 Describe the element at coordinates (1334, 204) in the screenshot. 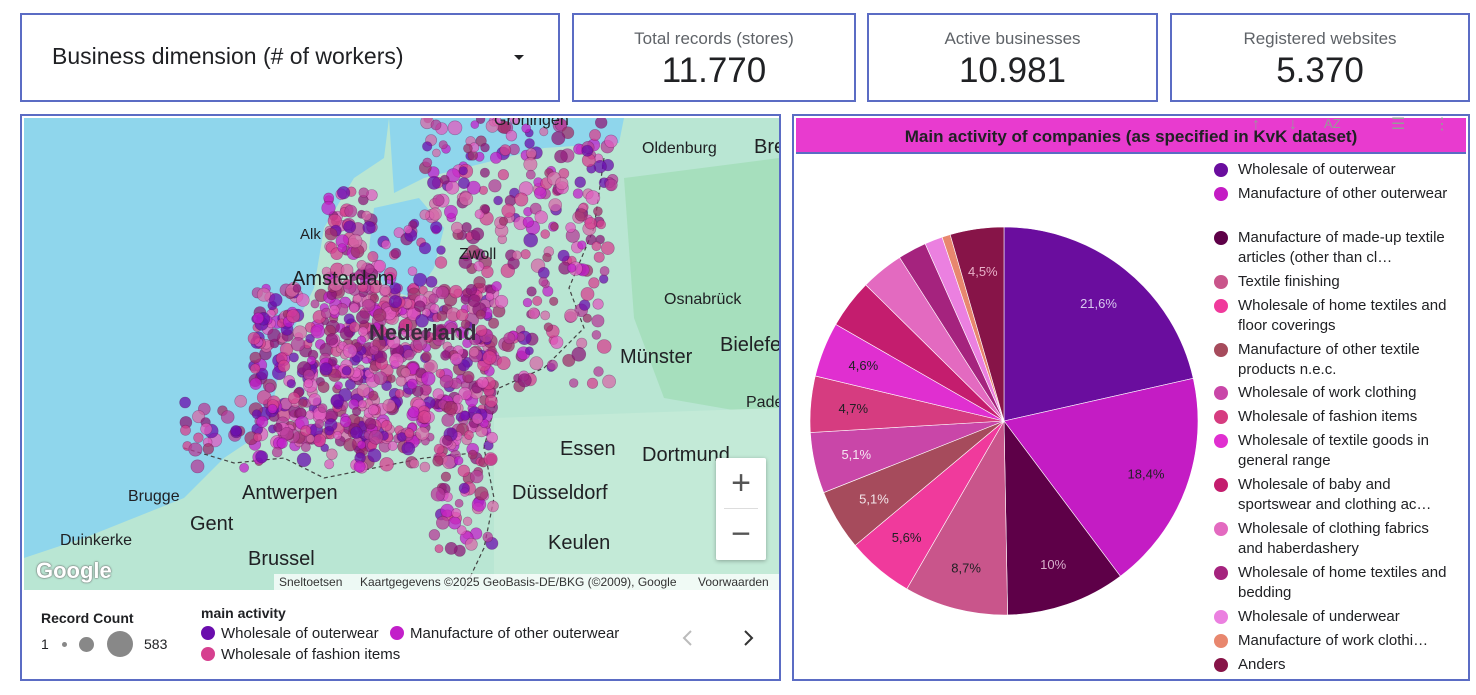

I see `pie-legend-item: Manufacture of other outerwear` at that location.